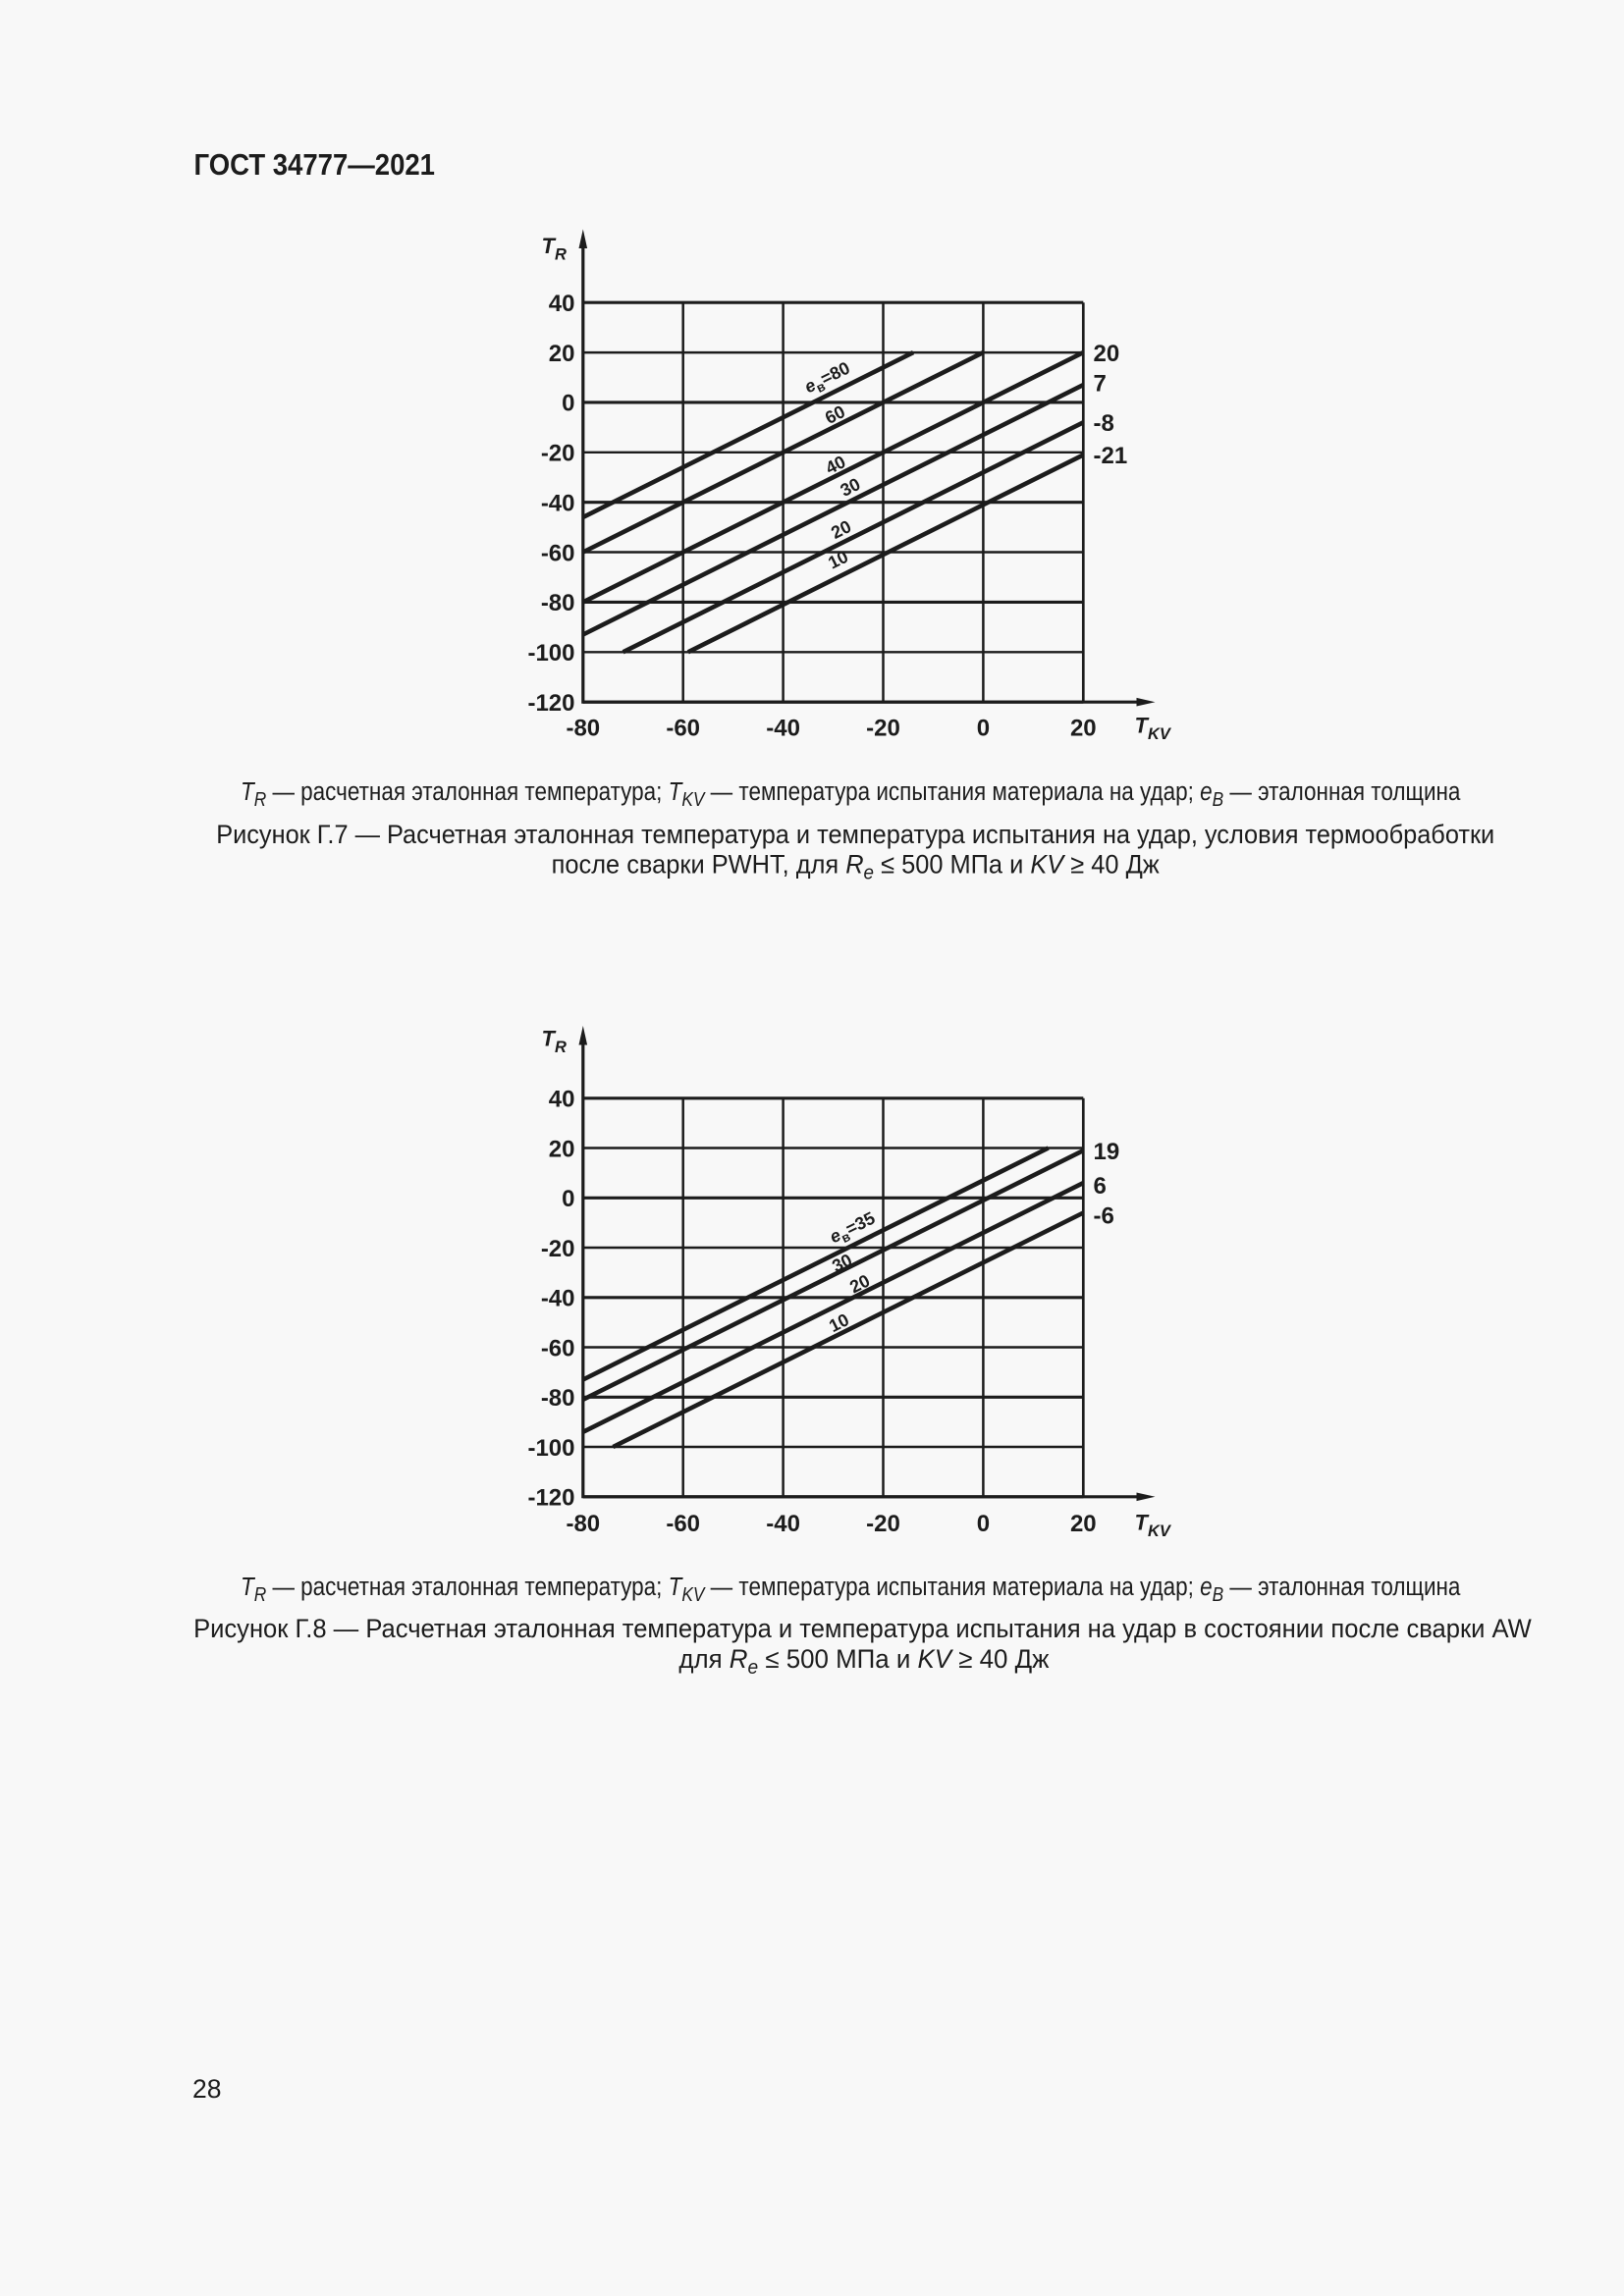 This screenshot has height=2296, width=1624. Describe the element at coordinates (1100, 1186) in the screenshot. I see `svg-text: 6` at that location.